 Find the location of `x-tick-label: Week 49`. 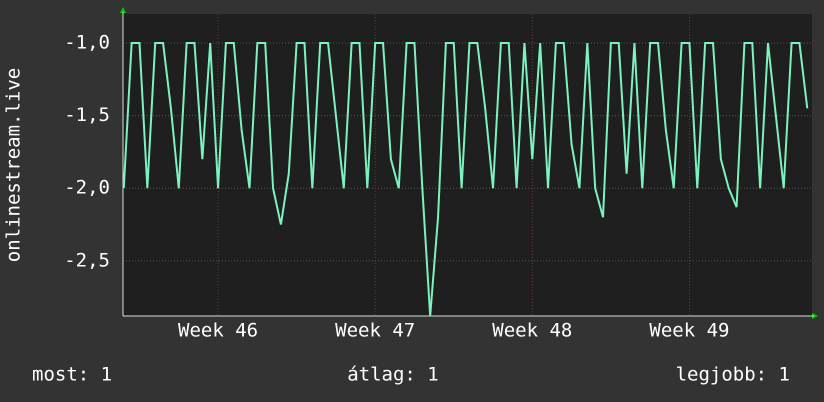

x-tick-label: Week 49 is located at coordinates (689, 331).